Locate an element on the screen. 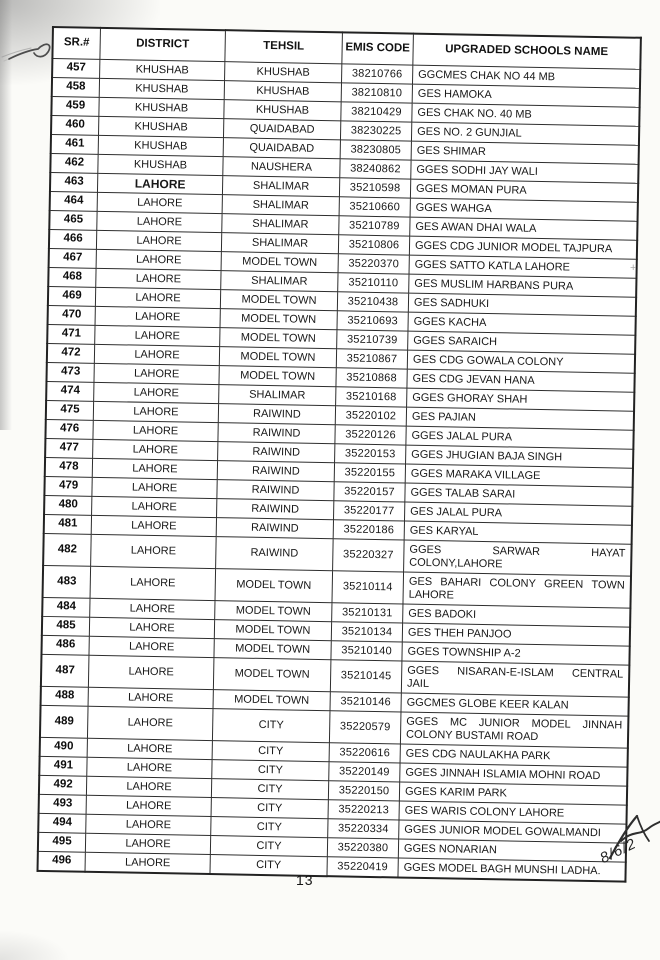  cell-emis: 35210110 is located at coordinates (373, 283).